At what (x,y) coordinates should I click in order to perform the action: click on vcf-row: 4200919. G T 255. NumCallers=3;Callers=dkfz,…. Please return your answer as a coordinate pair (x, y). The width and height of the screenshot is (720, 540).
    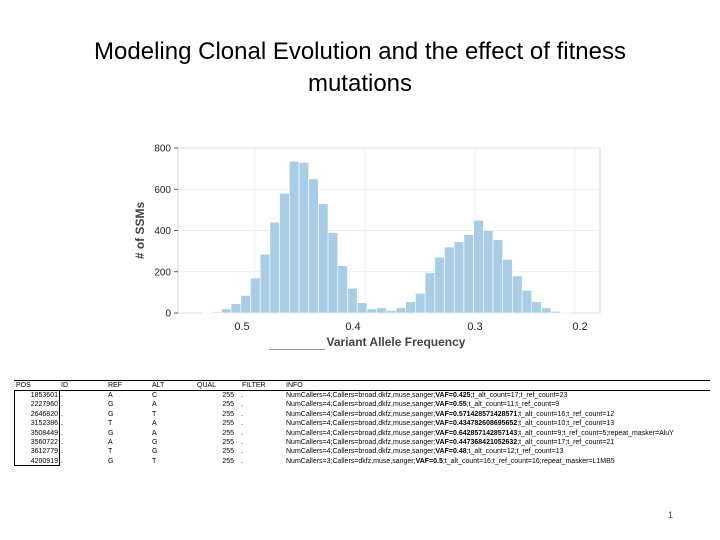
    Looking at the image, I should click on (362, 461).